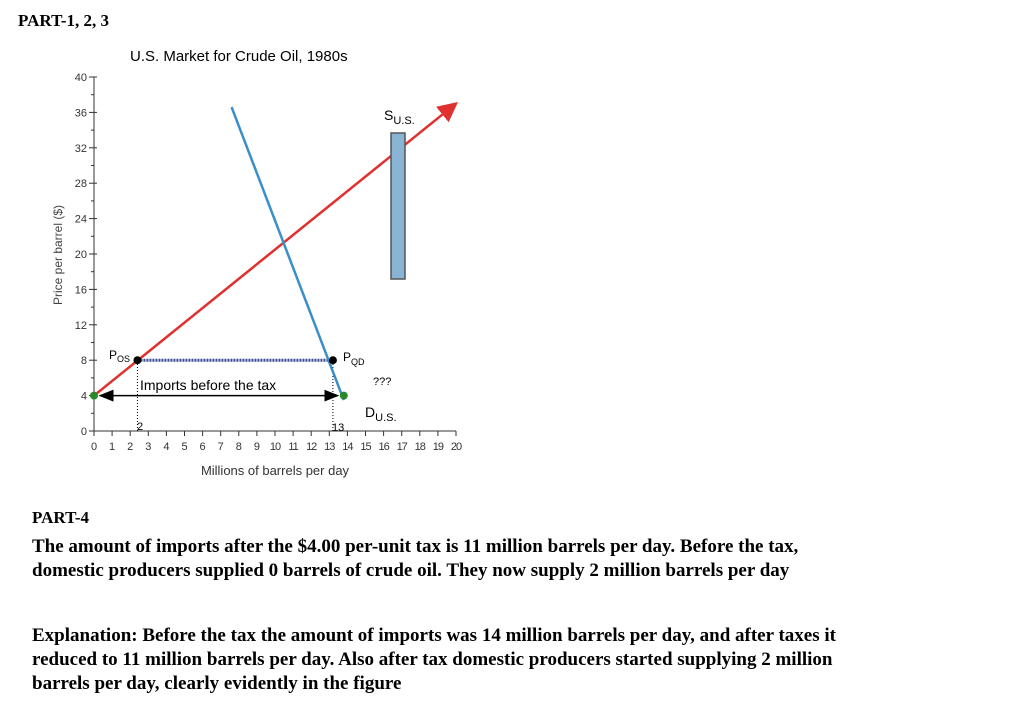  I want to click on x-tick-label: 8, so click(239, 447).